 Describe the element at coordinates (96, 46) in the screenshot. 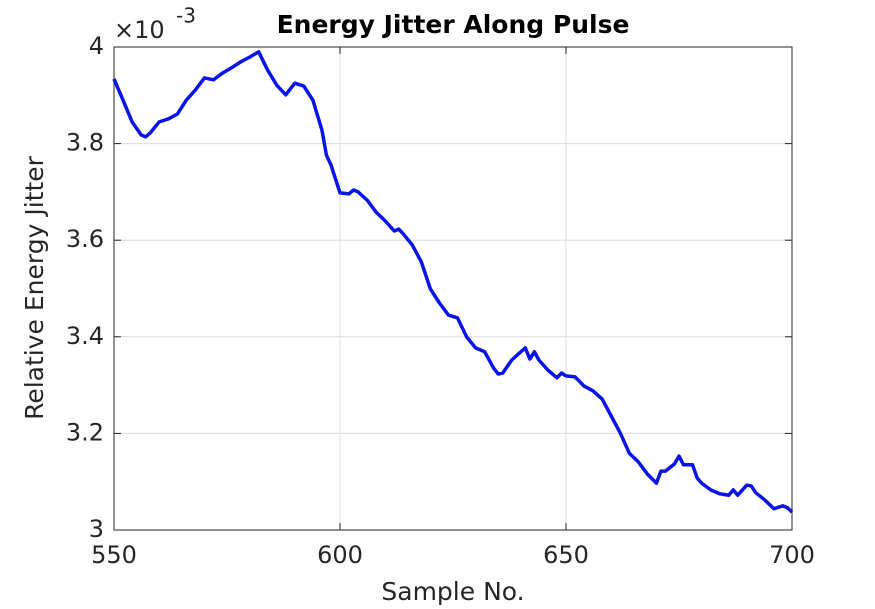

I see `y-tick-label: 4` at that location.